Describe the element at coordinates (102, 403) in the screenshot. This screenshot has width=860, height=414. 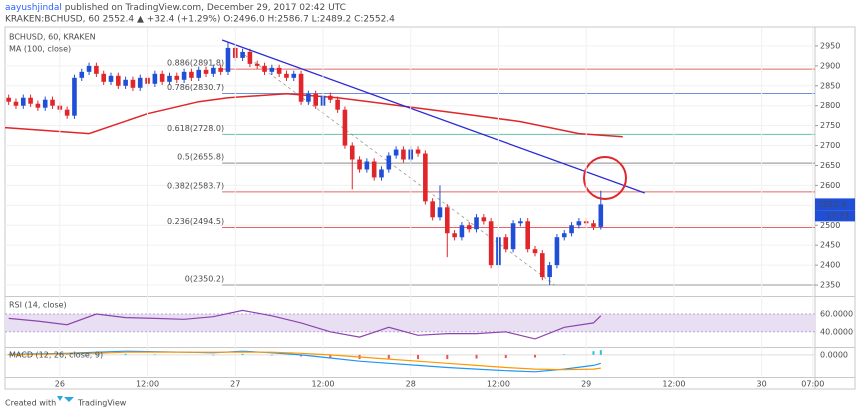
I see `footer-brand: TradingView` at that location.